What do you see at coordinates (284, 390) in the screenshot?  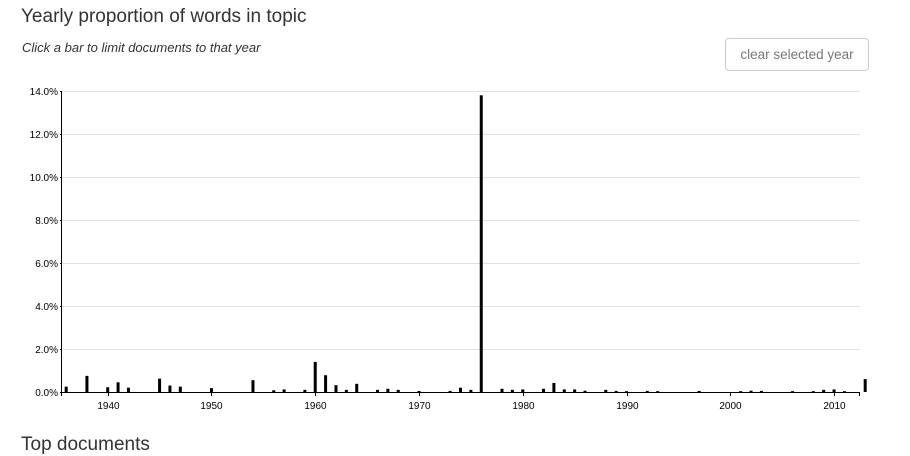 I see `bar-year-1957` at bounding box center [284, 390].